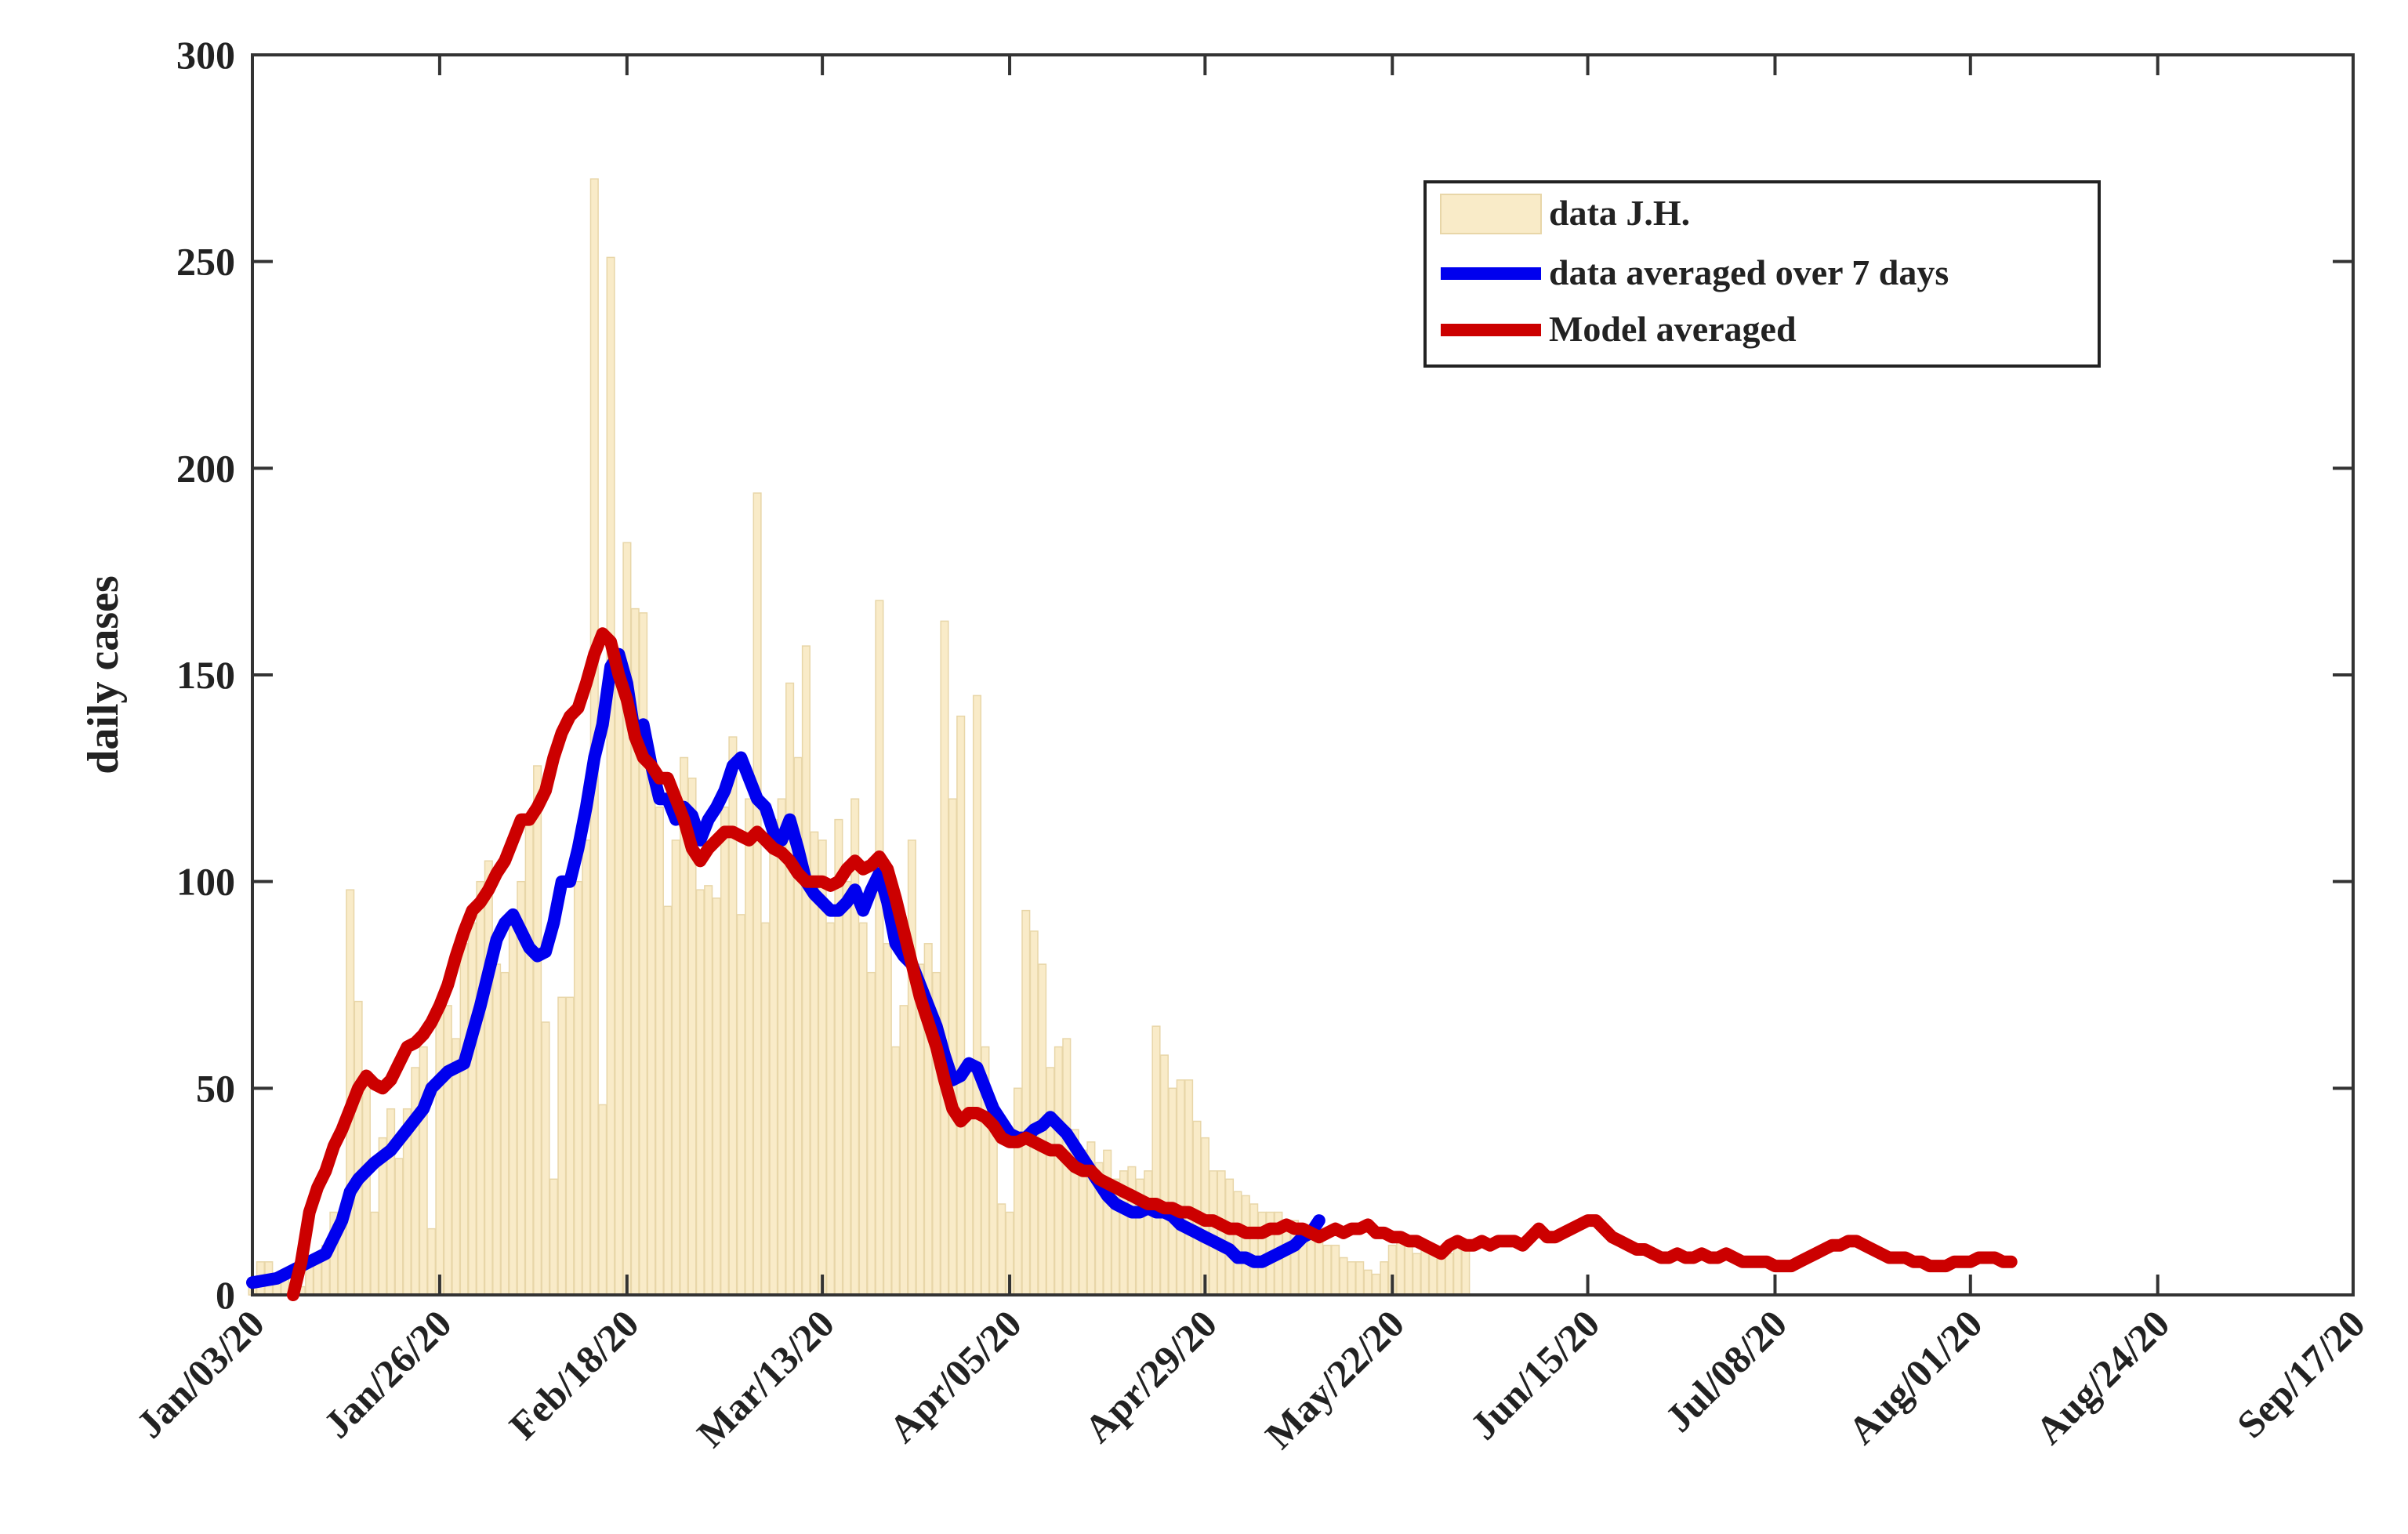 The height and width of the screenshot is (1534, 2408). I want to click on y-tick-label: 200, so click(205, 468).